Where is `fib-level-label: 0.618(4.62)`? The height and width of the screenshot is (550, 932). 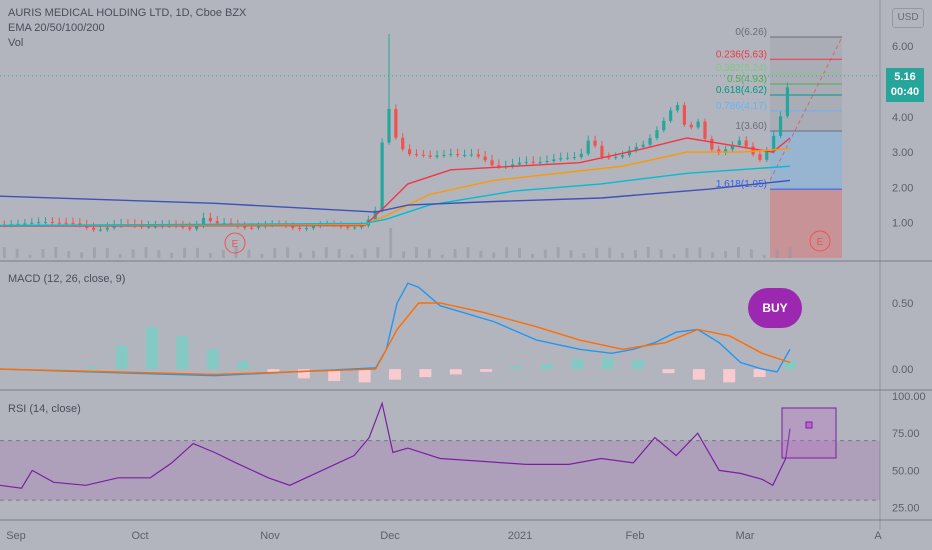 fib-level-label: 0.618(4.62) is located at coordinates (741, 90).